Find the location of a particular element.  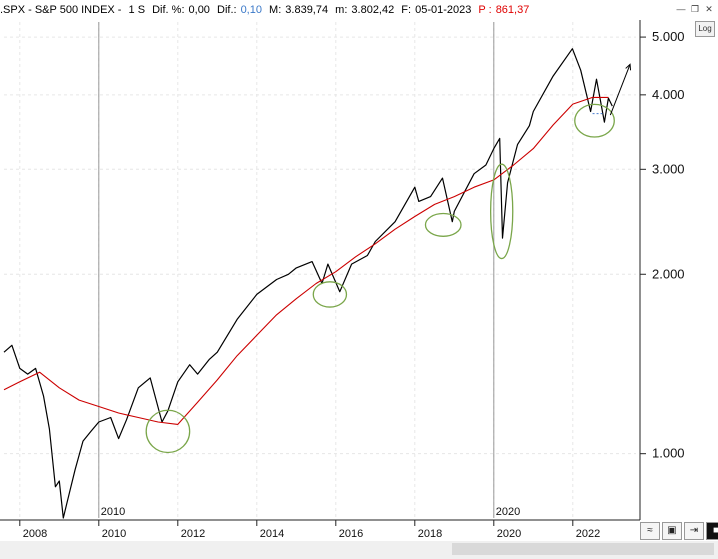

y-tick-label: 2.000 is located at coordinates (668, 273).